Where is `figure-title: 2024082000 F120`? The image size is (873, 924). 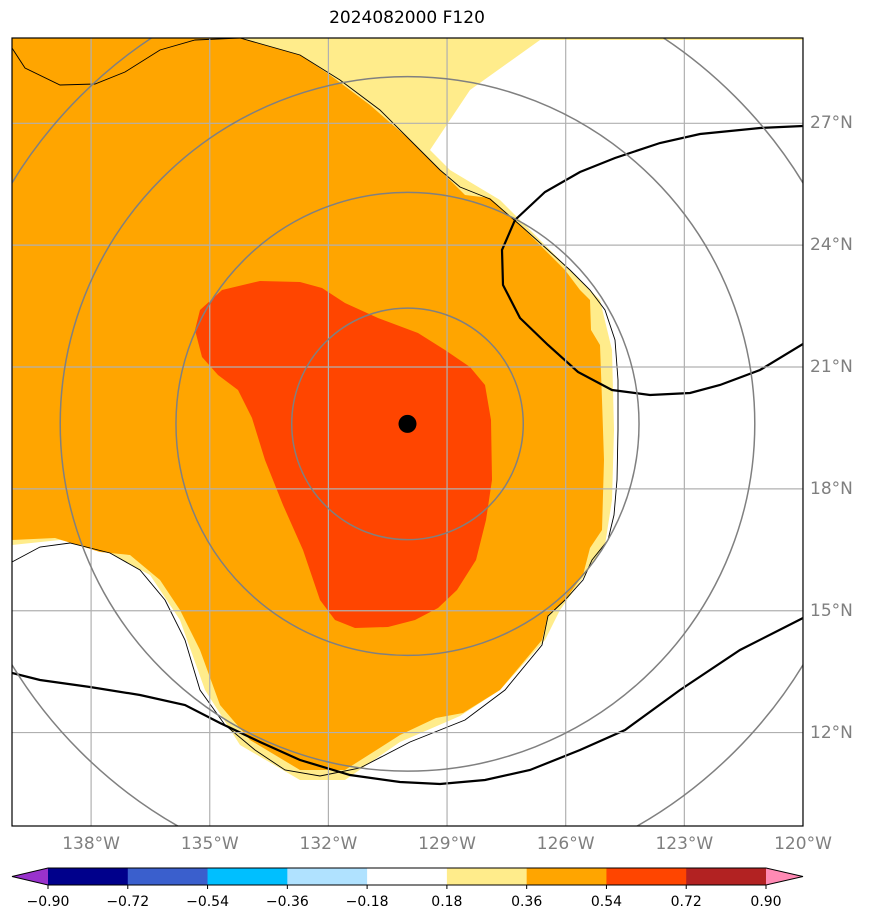
figure-title: 2024082000 F120 is located at coordinates (407, 18).